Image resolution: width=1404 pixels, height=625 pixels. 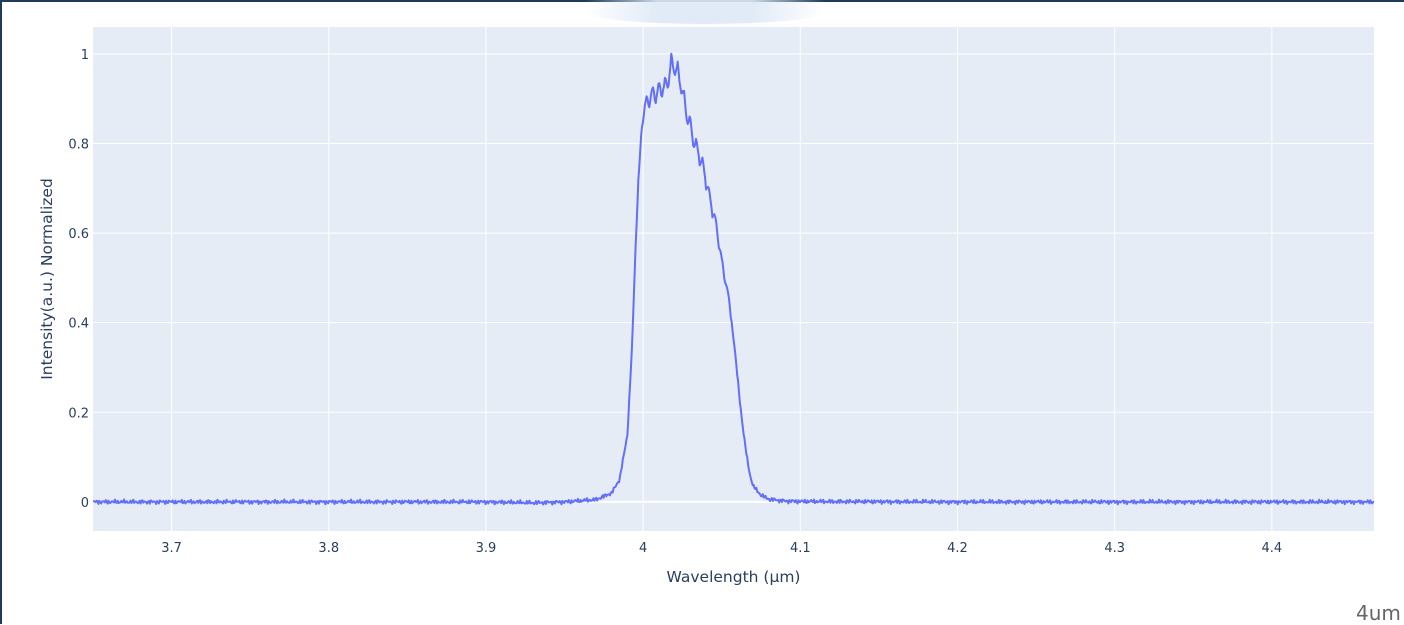 I want to click on x-tick-label: 4.4, so click(x=1271, y=548).